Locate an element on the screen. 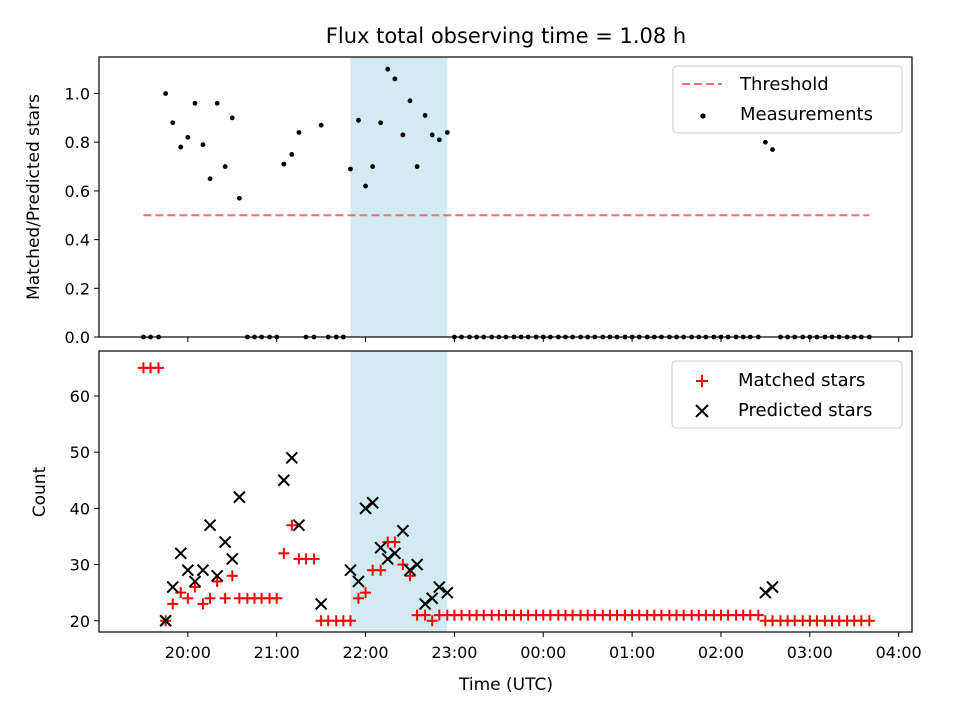 Image resolution: width=960 pixels, height=720 pixels. legend-measurements-label: Measurements is located at coordinates (806, 114).